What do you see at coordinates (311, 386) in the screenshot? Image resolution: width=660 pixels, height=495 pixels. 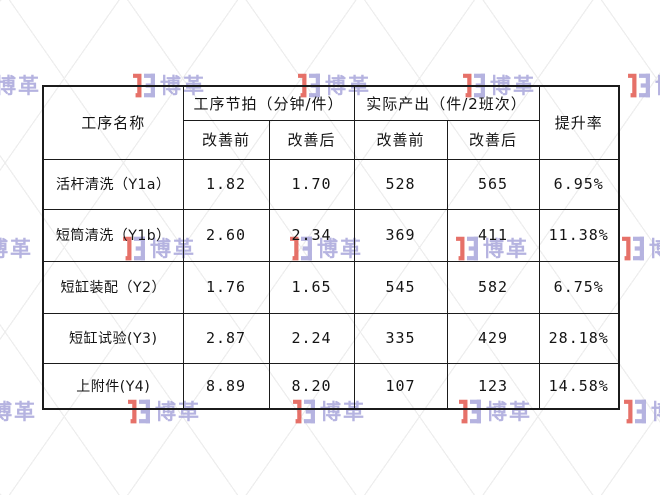 I see `takt-after-cell: 8.20` at bounding box center [311, 386].